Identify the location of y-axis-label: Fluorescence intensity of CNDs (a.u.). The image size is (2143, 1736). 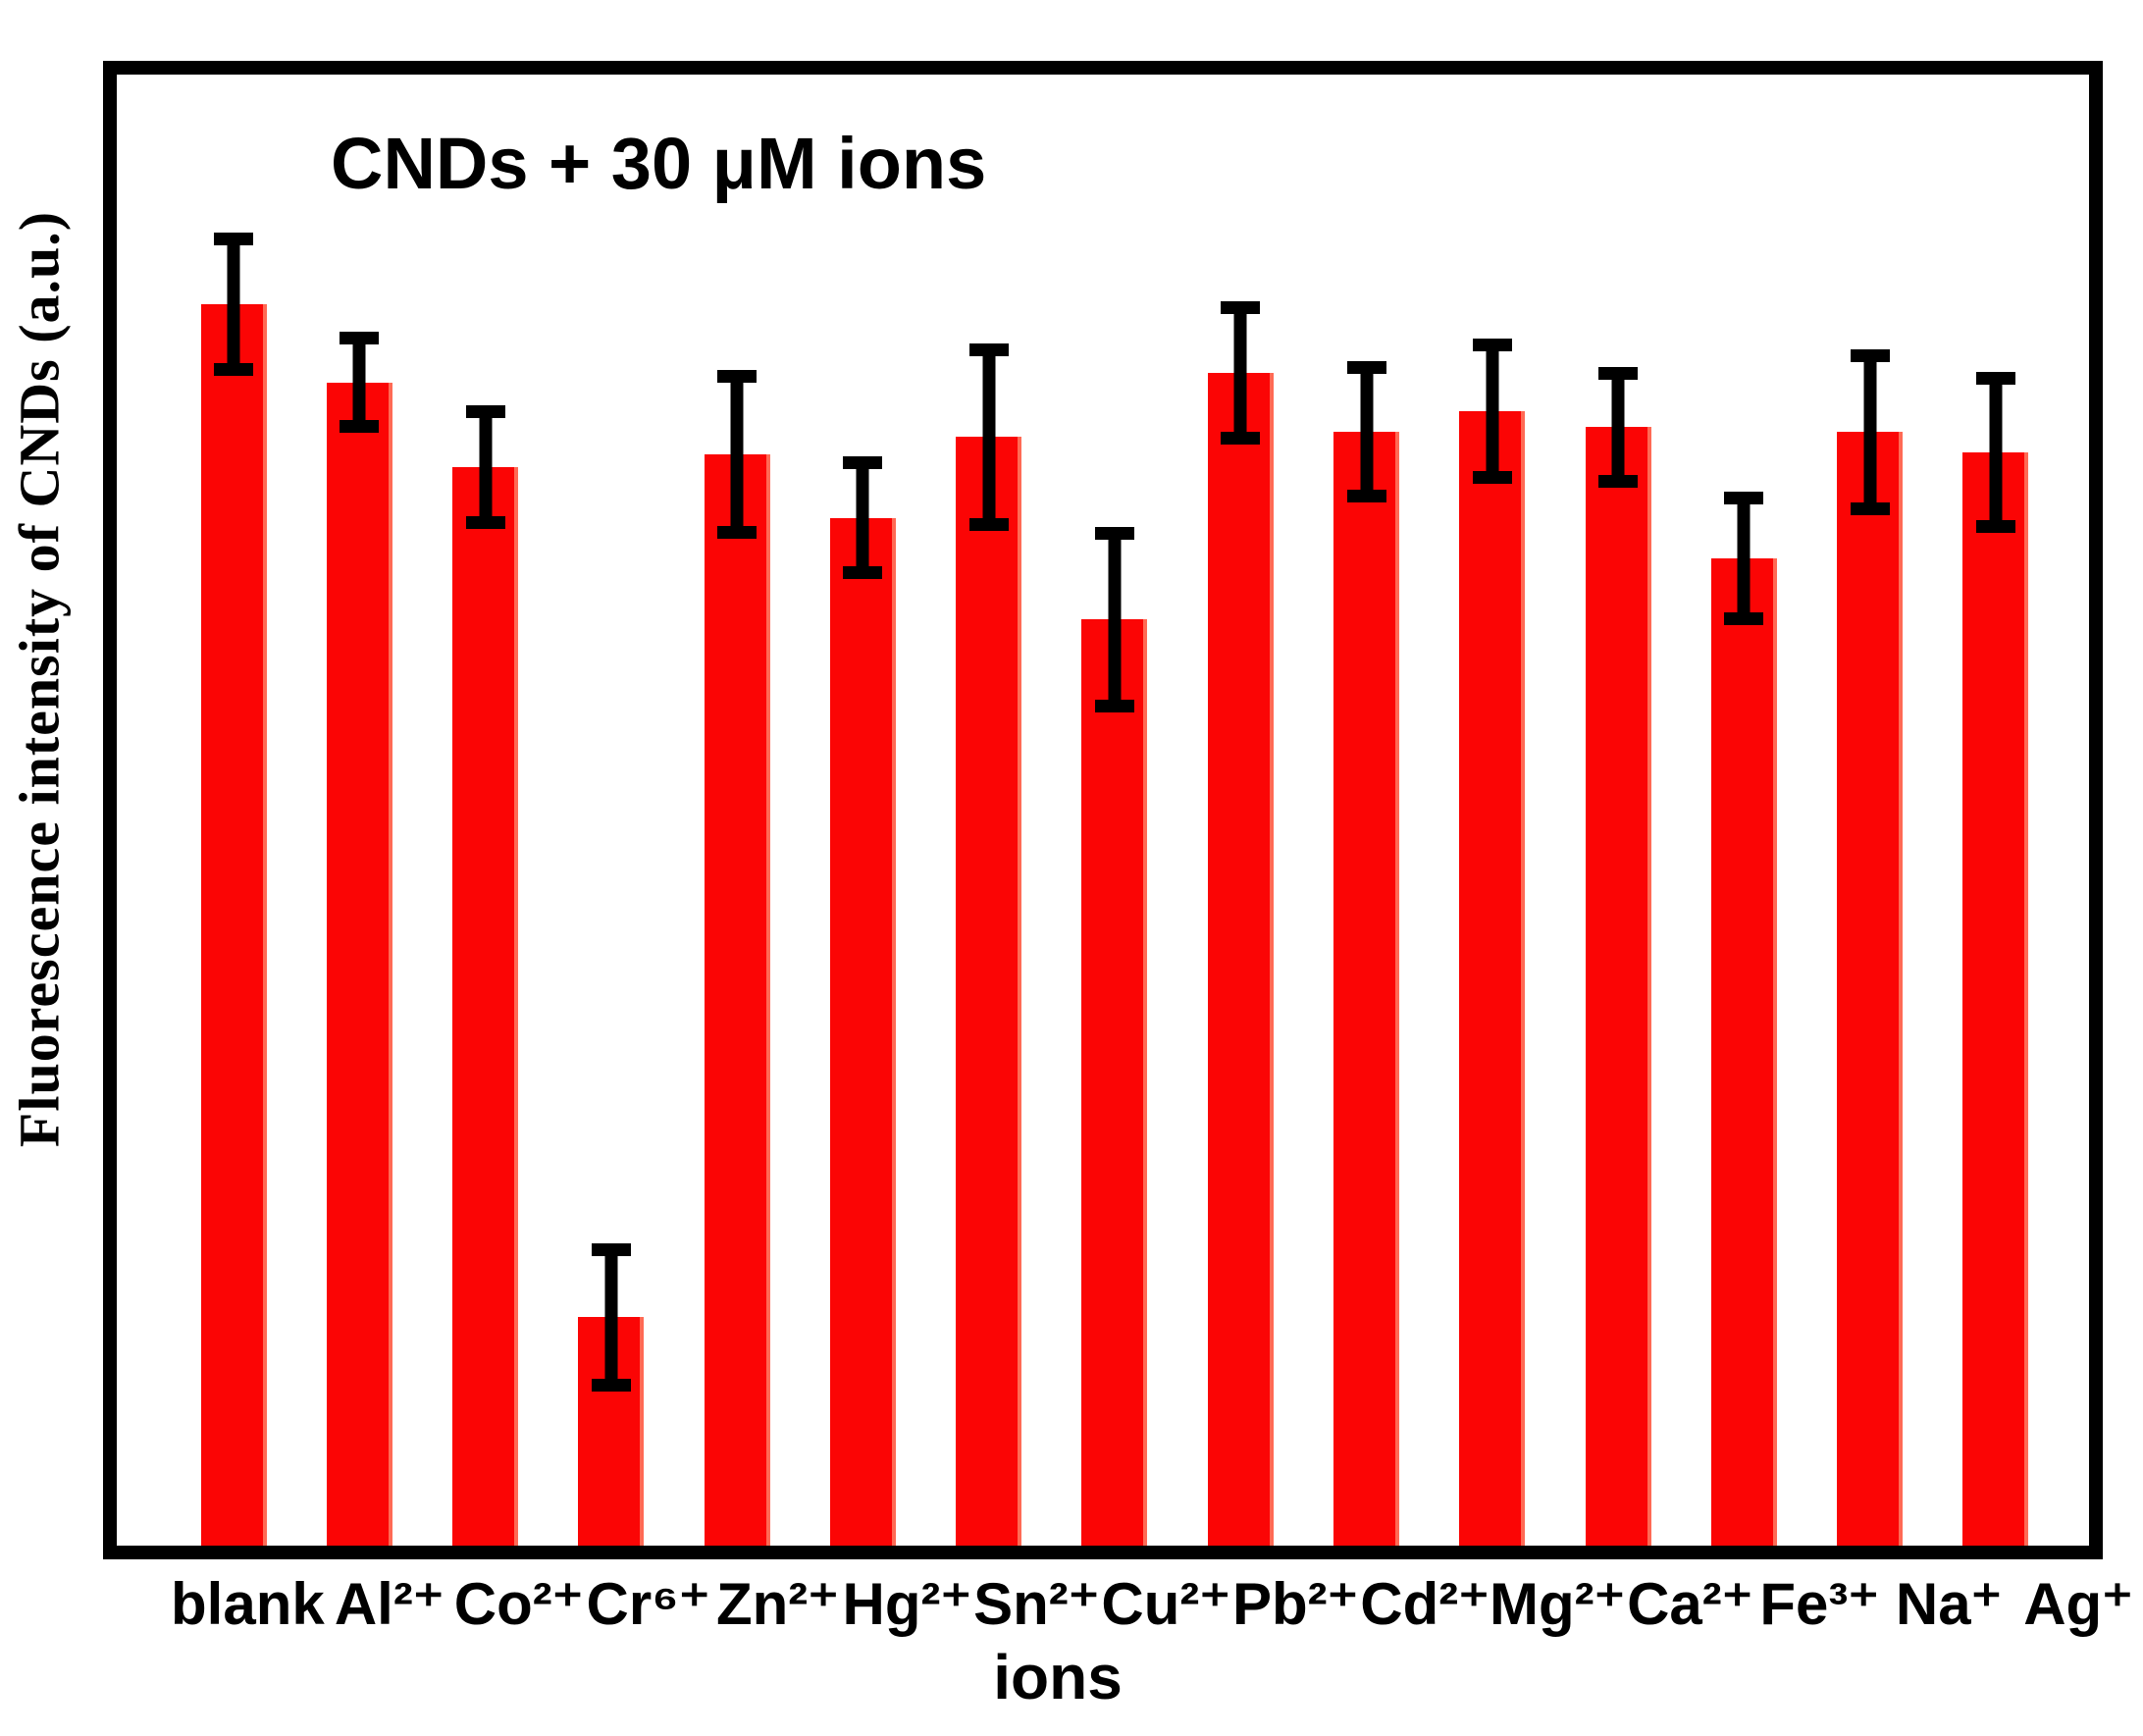
(39, 679).